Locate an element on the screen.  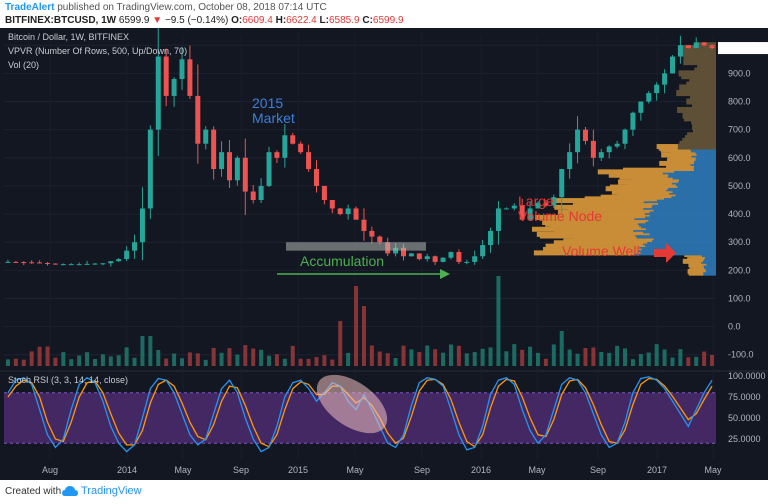
stoch-axis-label: 25.0000 is located at coordinates (744, 439).